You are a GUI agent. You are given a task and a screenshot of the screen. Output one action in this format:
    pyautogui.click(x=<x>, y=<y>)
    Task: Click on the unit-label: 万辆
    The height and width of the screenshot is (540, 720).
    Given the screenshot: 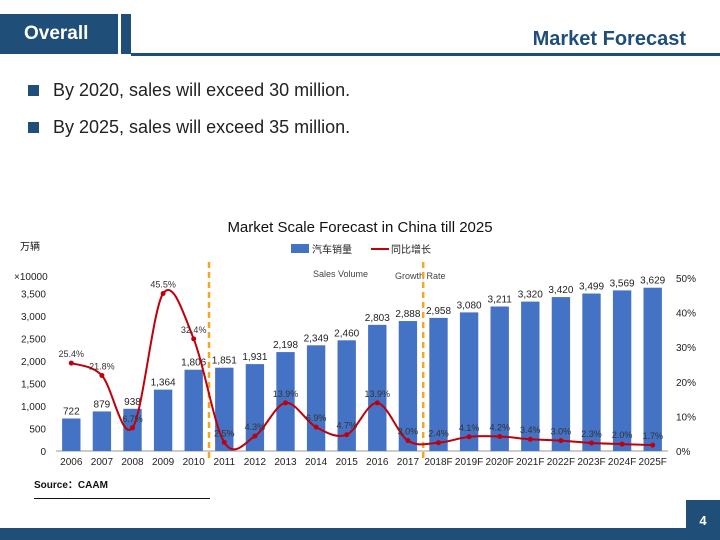 What is the action you would take?
    pyautogui.click(x=30, y=246)
    